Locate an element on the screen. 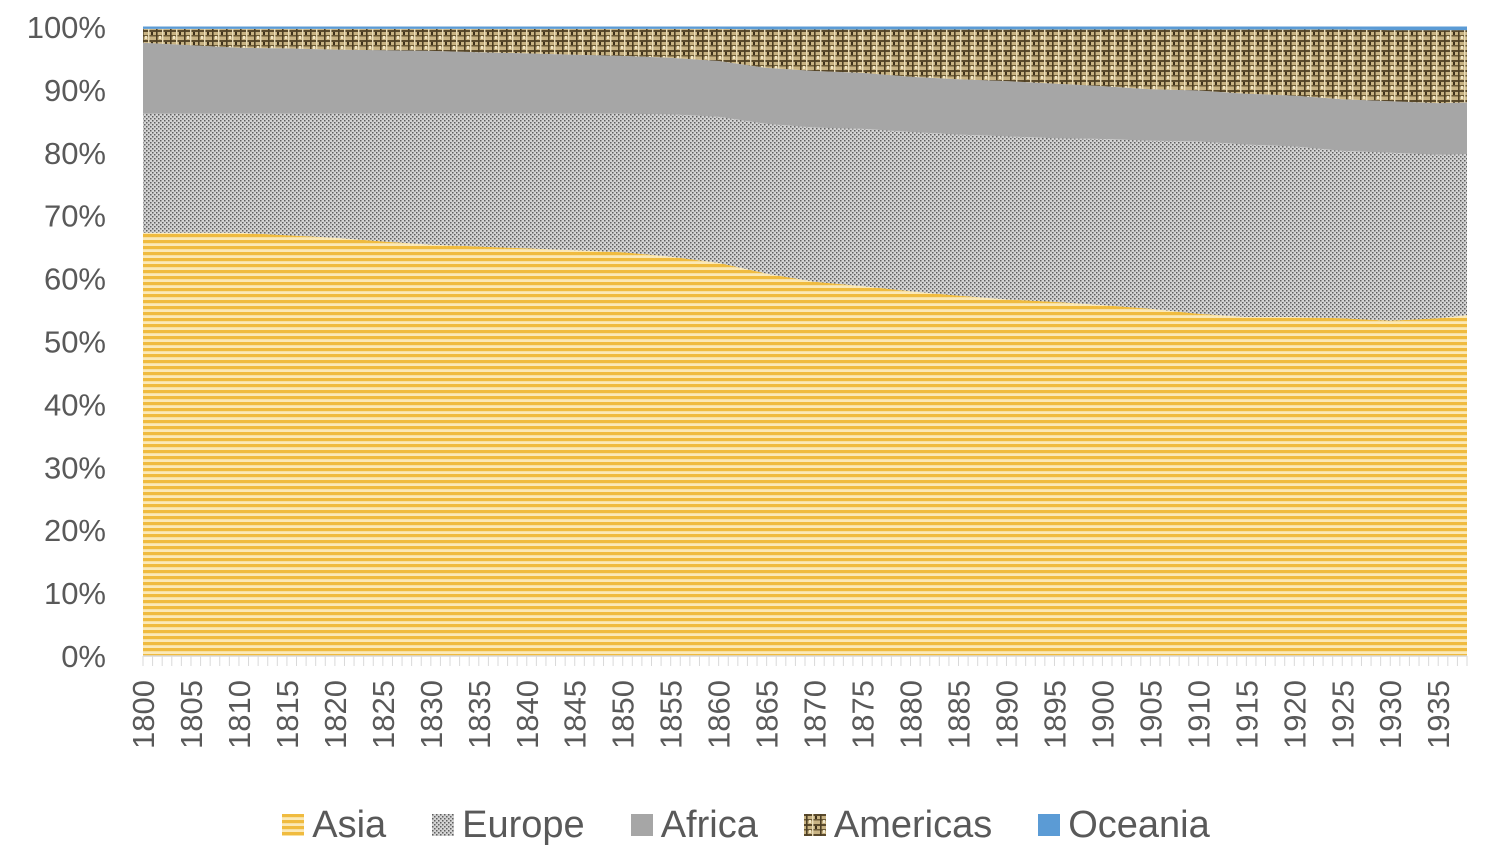 The image size is (1492, 859). legend-label: Asia is located at coordinates (349, 825).